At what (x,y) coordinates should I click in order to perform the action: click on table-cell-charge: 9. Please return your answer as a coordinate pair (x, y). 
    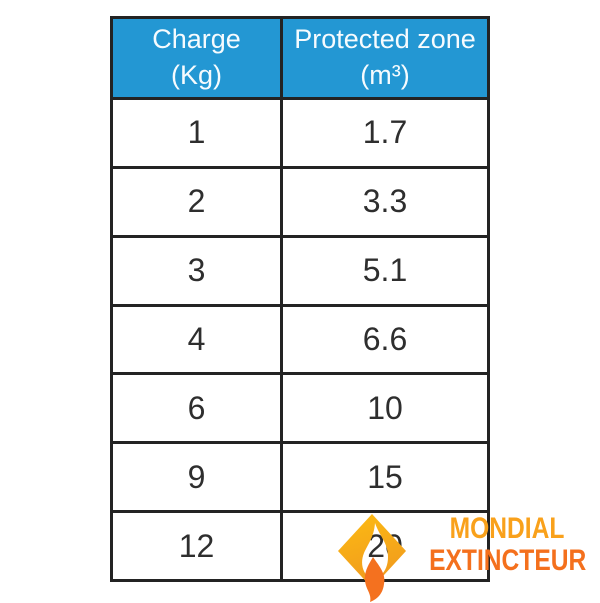
    Looking at the image, I should click on (196, 475).